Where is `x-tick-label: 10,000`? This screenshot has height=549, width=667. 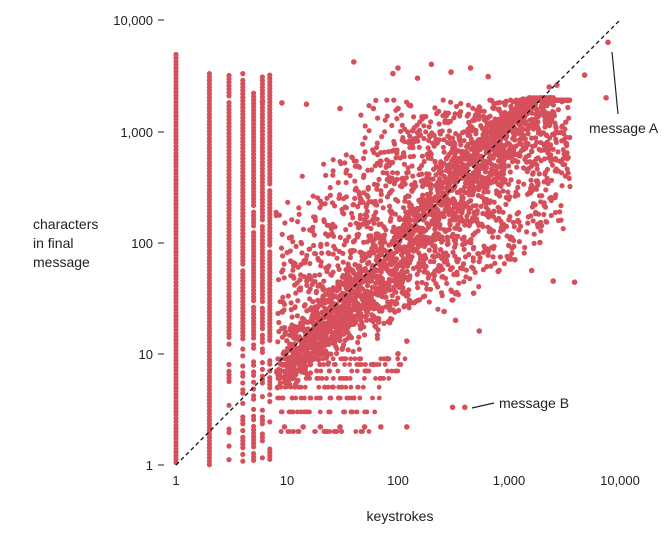
x-tick-label: 10,000 is located at coordinates (620, 480).